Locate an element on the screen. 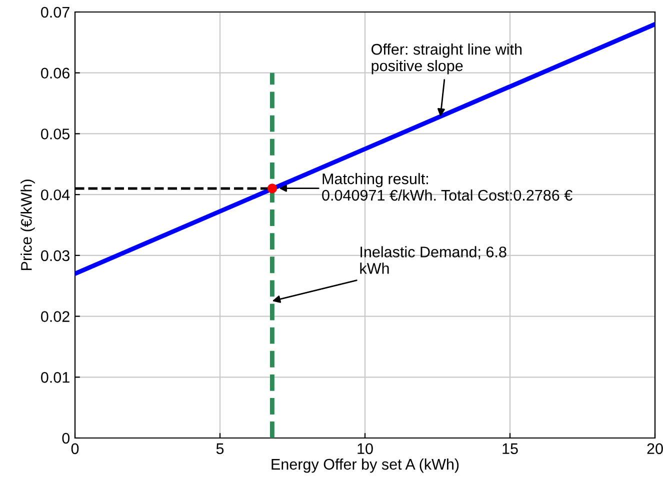 This screenshot has height=479, width=663. annotation: Inelastic Demand; 6.8 kWh is located at coordinates (433, 260).